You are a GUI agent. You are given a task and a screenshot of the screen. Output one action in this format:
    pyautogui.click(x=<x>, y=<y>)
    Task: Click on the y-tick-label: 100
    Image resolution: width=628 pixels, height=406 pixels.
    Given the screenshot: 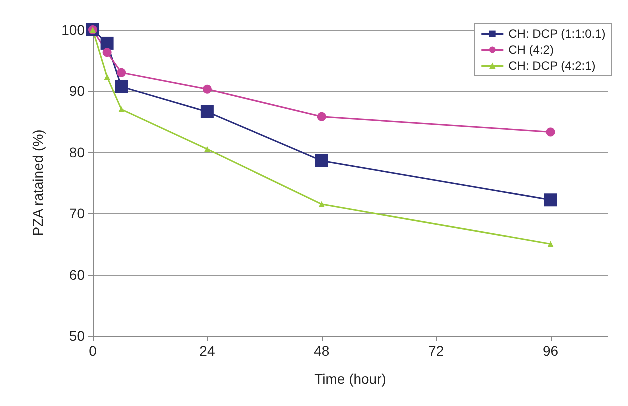 What is the action you would take?
    pyautogui.click(x=74, y=30)
    